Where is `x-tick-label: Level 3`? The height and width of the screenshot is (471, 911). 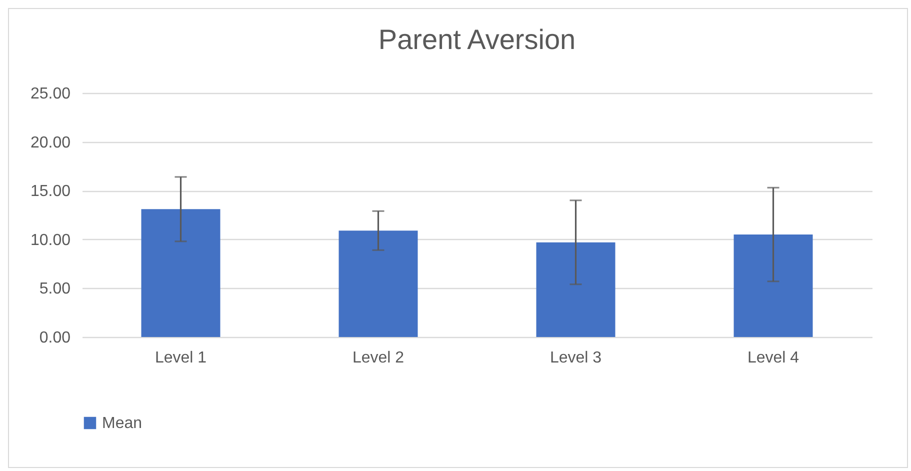
x-tick-label: Level 3 is located at coordinates (576, 358).